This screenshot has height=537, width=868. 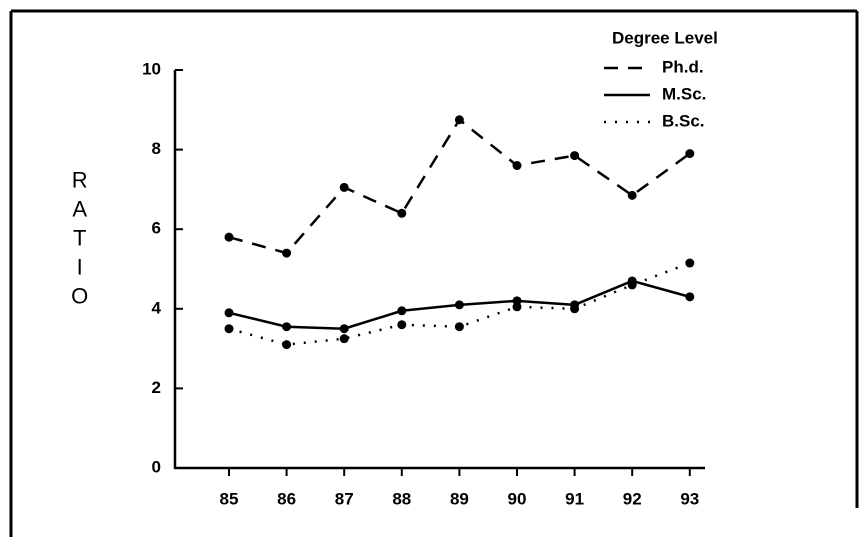 What do you see at coordinates (517, 498) in the screenshot?
I see `x-tick-label: 90` at bounding box center [517, 498].